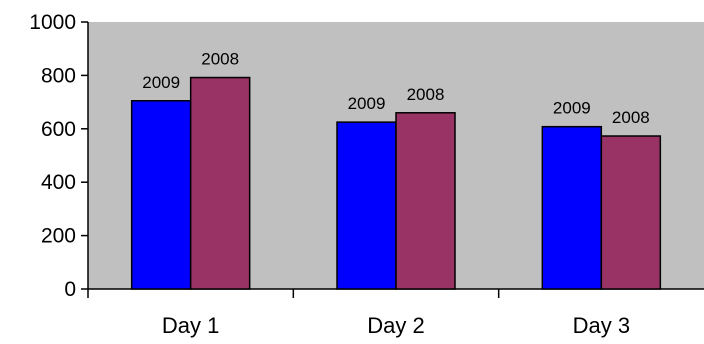 This screenshot has height=344, width=704. Describe the element at coordinates (58, 75) in the screenshot. I see `y-tick-label: 800` at that location.